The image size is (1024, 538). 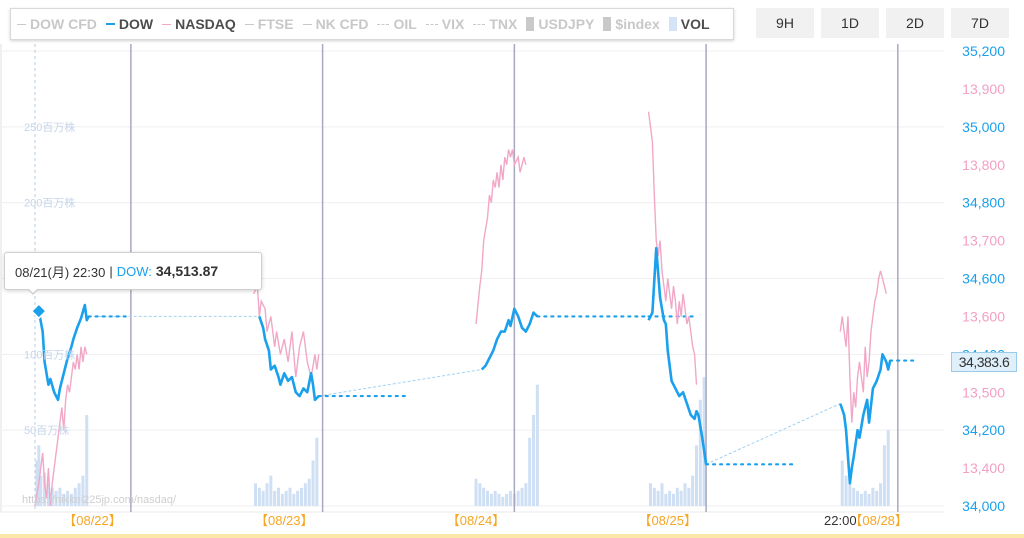 I want to click on y-axis-nasdaq-tick: 13,900, so click(x=983, y=89).